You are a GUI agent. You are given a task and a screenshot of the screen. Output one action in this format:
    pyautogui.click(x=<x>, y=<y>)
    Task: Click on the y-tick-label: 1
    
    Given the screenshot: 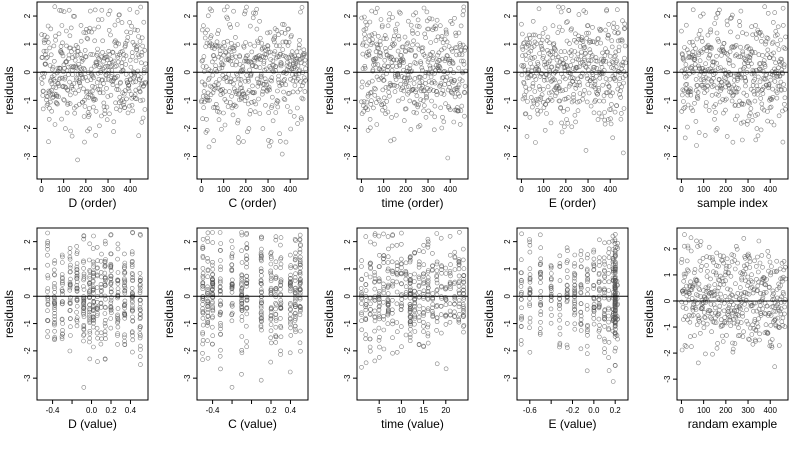 What is the action you would take?
    pyautogui.click(x=667, y=274)
    